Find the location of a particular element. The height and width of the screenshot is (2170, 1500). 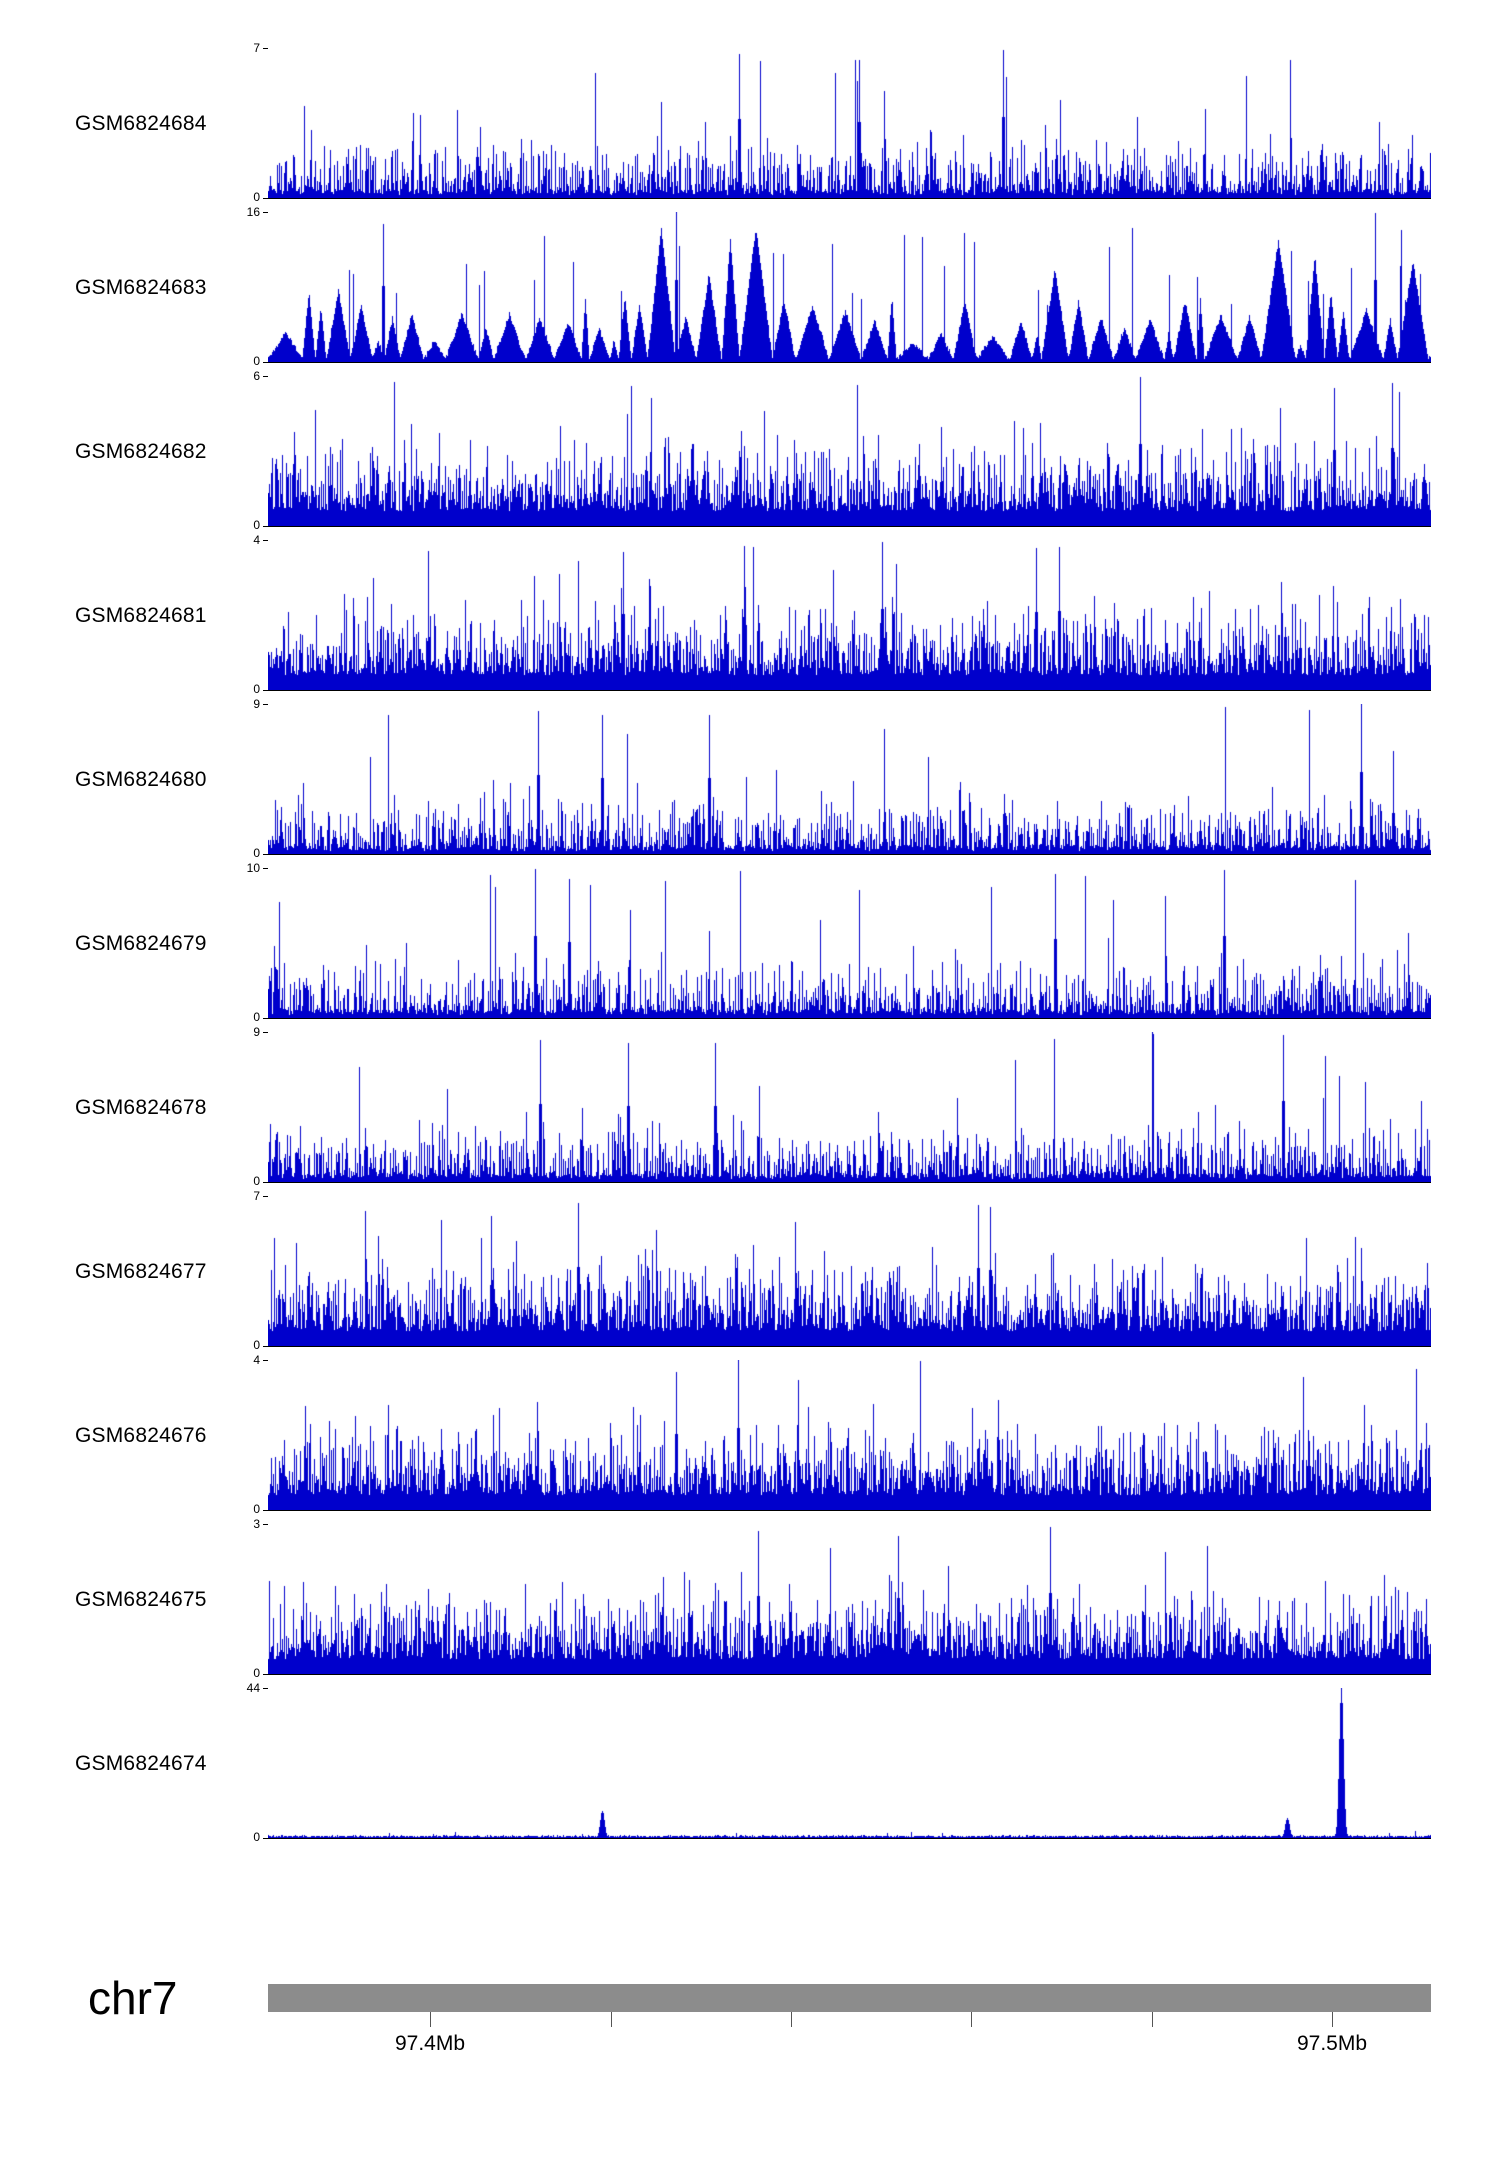

track-label: GSM6824684 is located at coordinates (141, 123).